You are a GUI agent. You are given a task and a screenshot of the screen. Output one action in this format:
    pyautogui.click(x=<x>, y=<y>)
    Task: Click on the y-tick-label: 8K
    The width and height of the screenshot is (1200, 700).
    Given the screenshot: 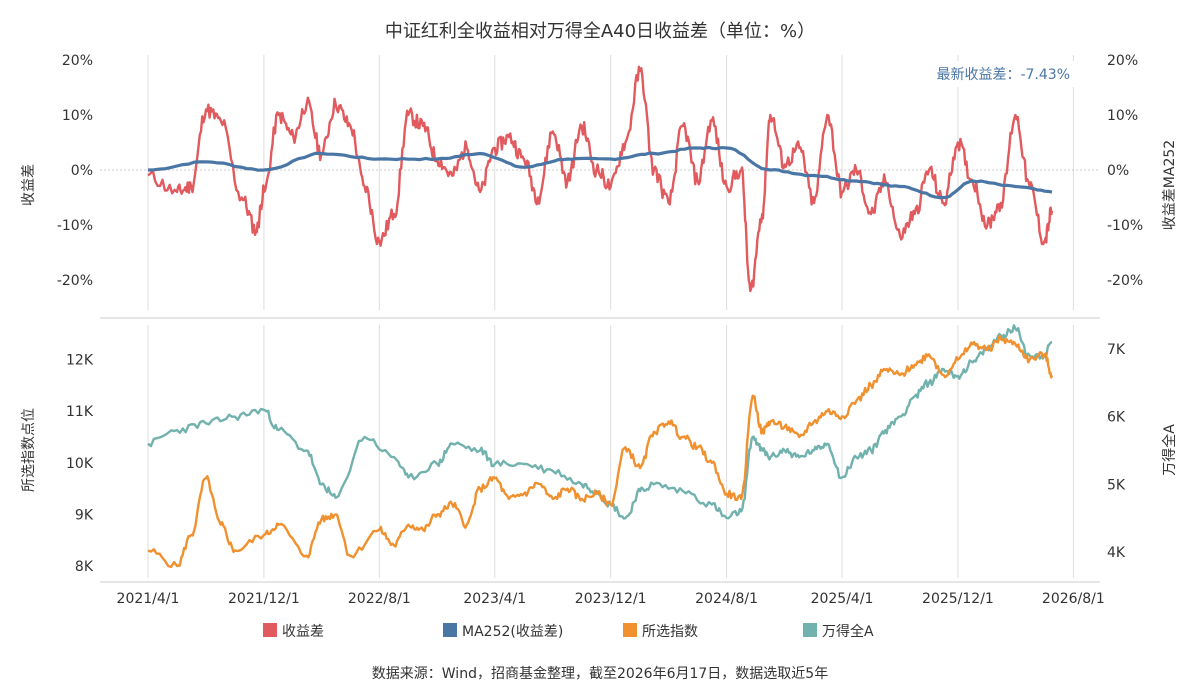 What is the action you would take?
    pyautogui.click(x=84, y=567)
    